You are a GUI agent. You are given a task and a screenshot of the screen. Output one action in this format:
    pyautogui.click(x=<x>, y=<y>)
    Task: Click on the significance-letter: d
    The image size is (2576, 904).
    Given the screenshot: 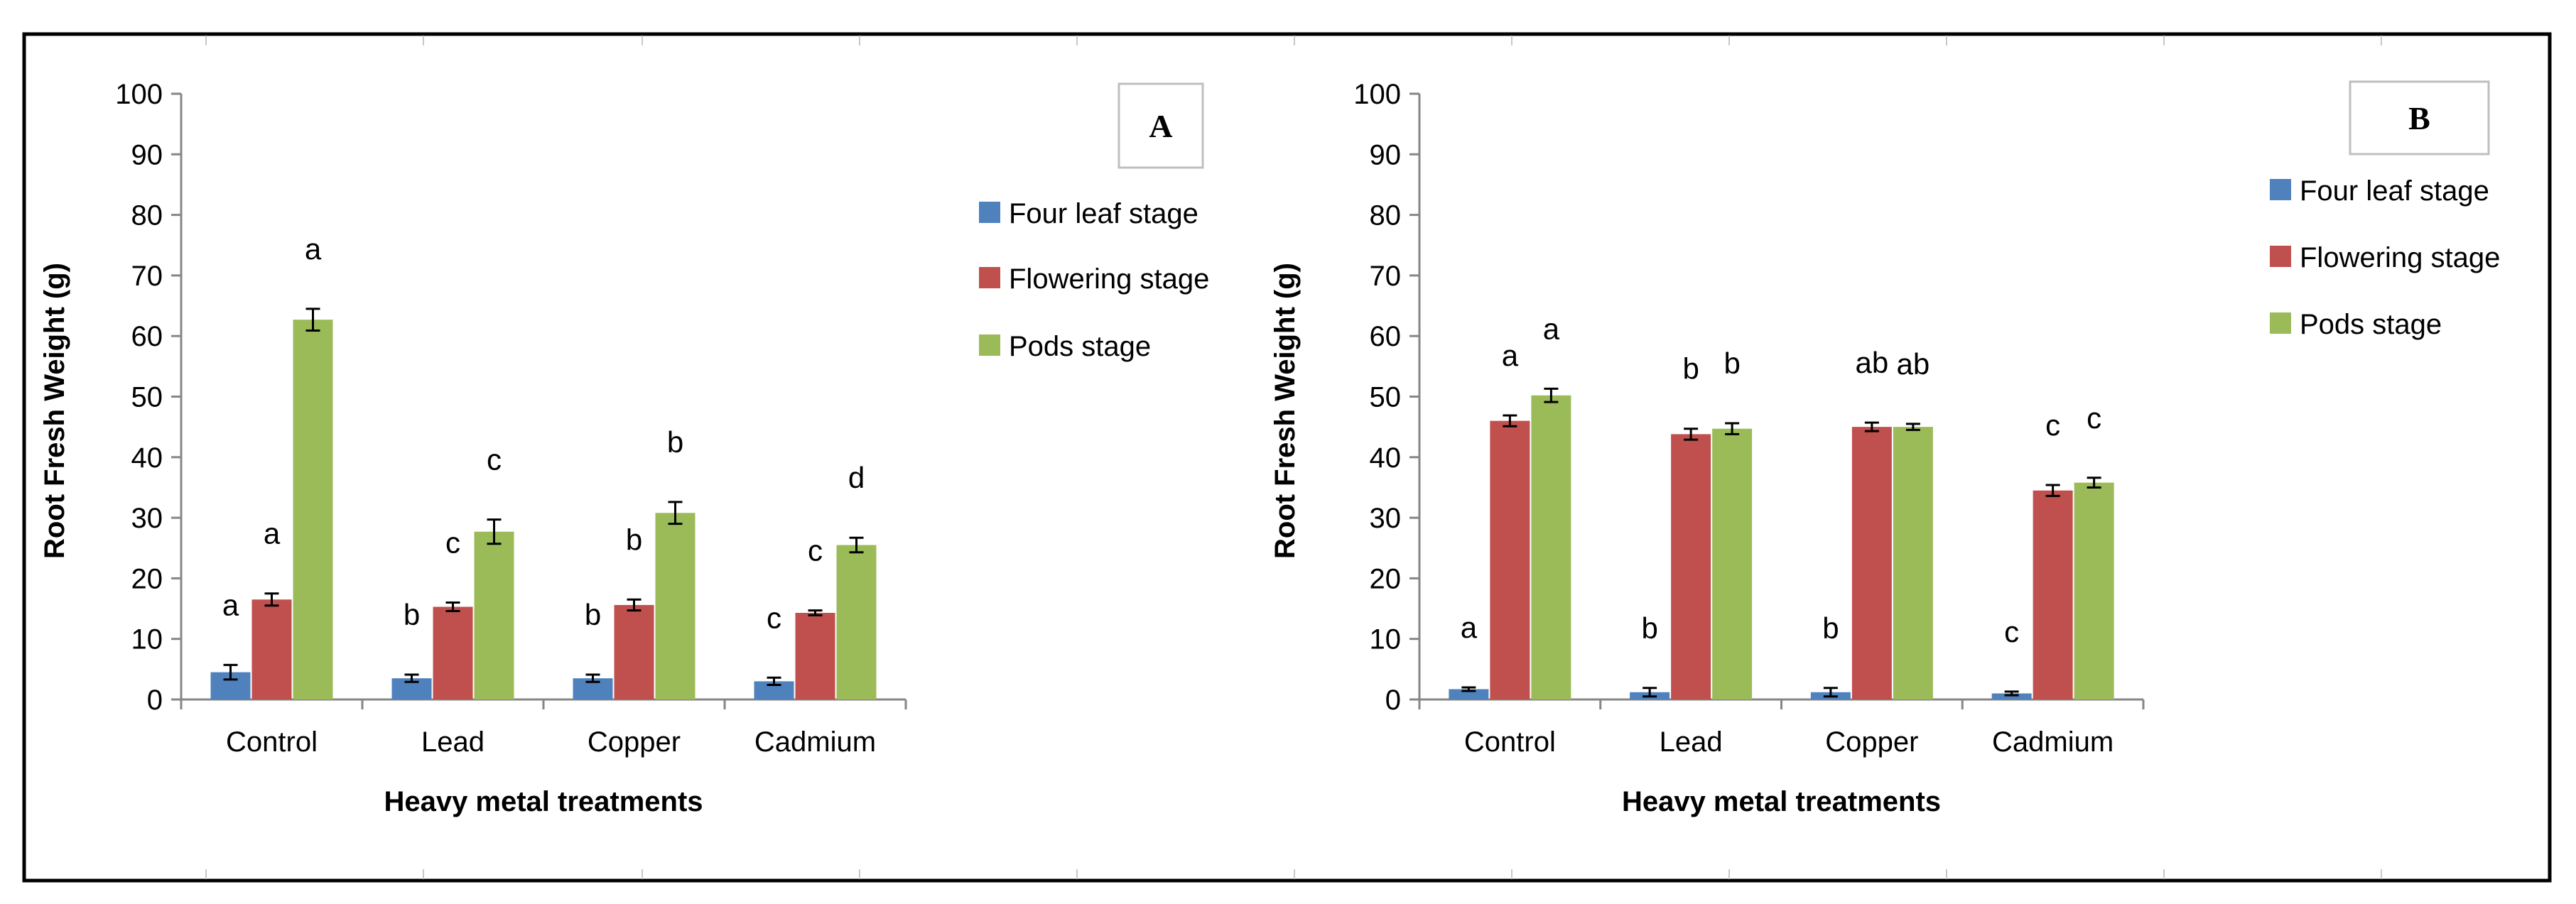 What is the action you would take?
    pyautogui.click(x=856, y=477)
    